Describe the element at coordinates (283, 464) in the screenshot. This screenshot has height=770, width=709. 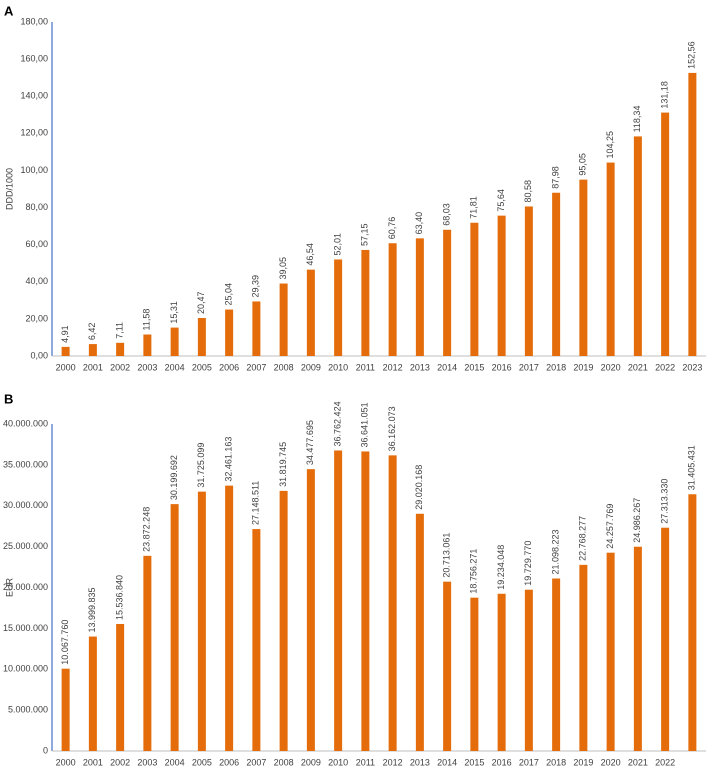
I see `value-label: 31.819.745` at that location.